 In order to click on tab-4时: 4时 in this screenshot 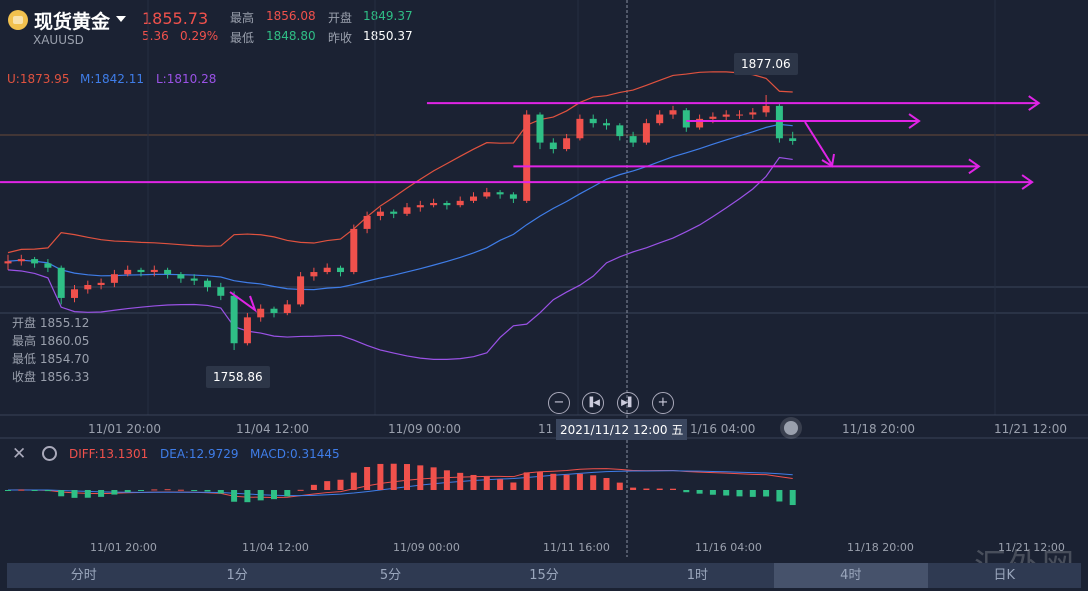, I will do `click(851, 575)`.